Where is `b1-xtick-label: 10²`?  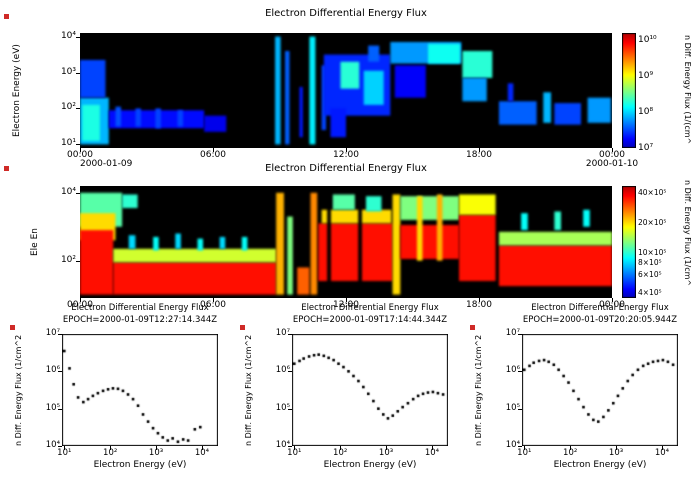 b1-xtick-label: 10² is located at coordinates (110, 453).